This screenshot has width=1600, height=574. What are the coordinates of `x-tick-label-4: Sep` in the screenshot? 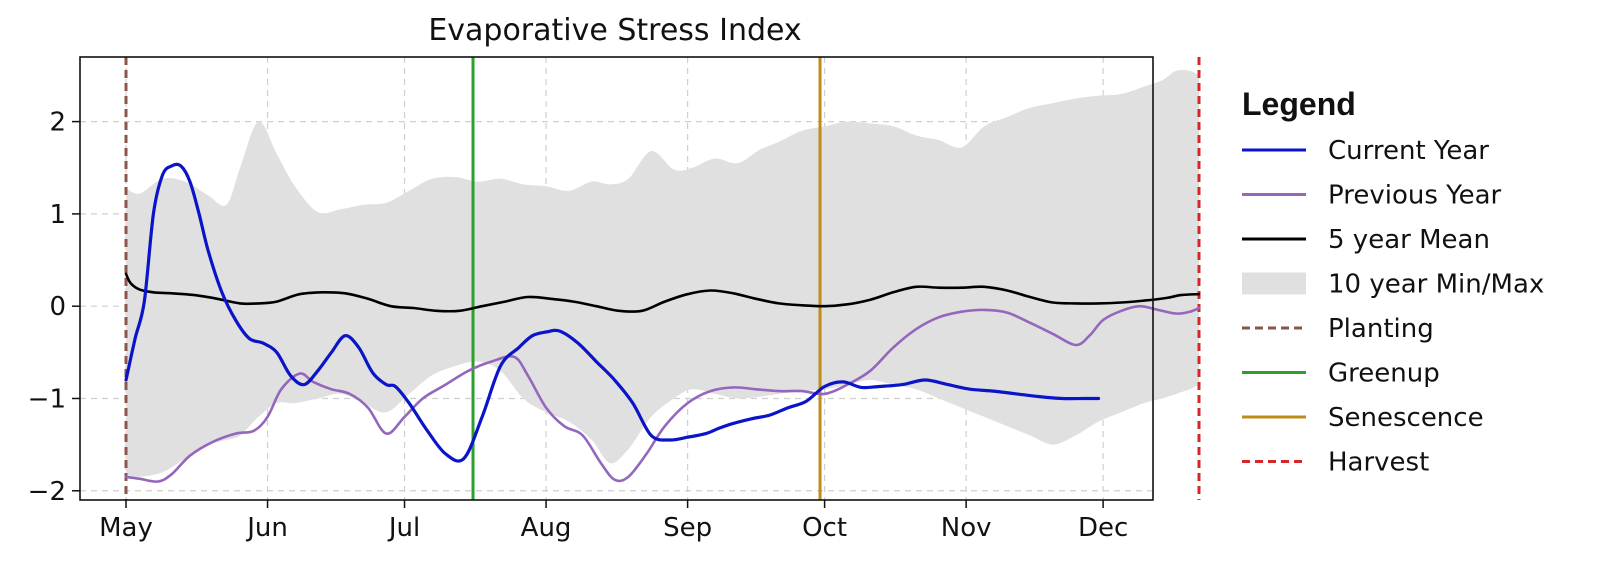 It's located at (687, 528).